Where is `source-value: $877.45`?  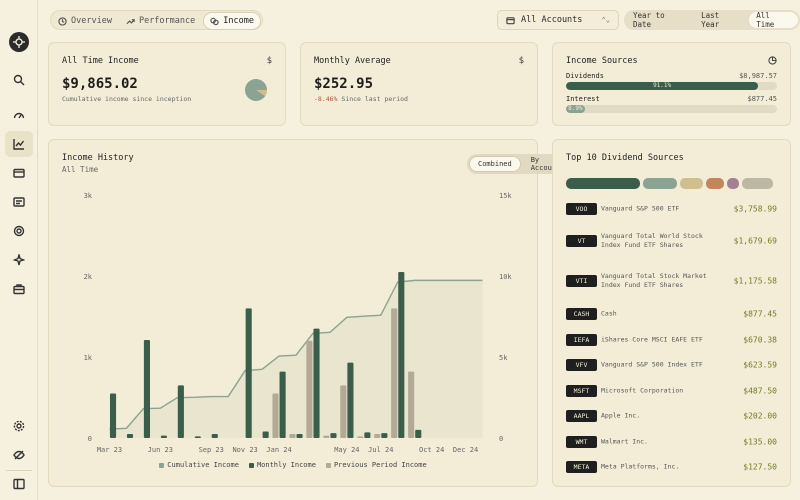 source-value: $877.45 is located at coordinates (762, 99).